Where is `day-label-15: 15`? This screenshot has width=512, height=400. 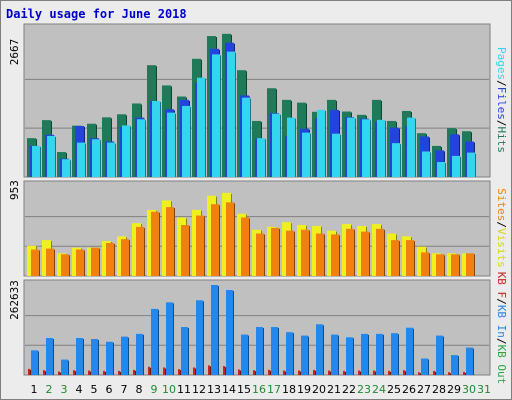
day-label-15: 15 is located at coordinates (244, 389).